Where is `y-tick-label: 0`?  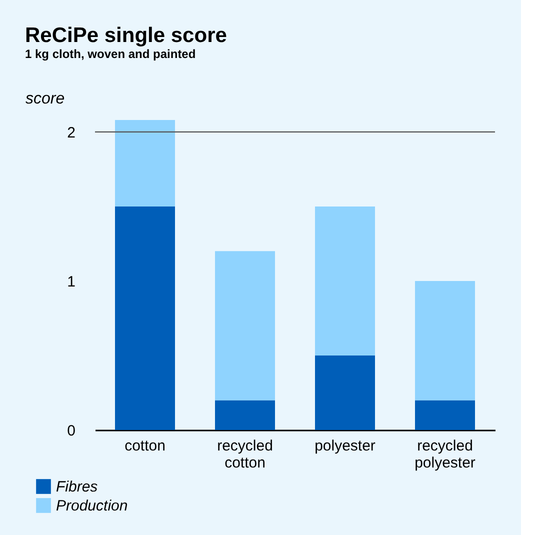 y-tick-label: 0 is located at coordinates (71, 431).